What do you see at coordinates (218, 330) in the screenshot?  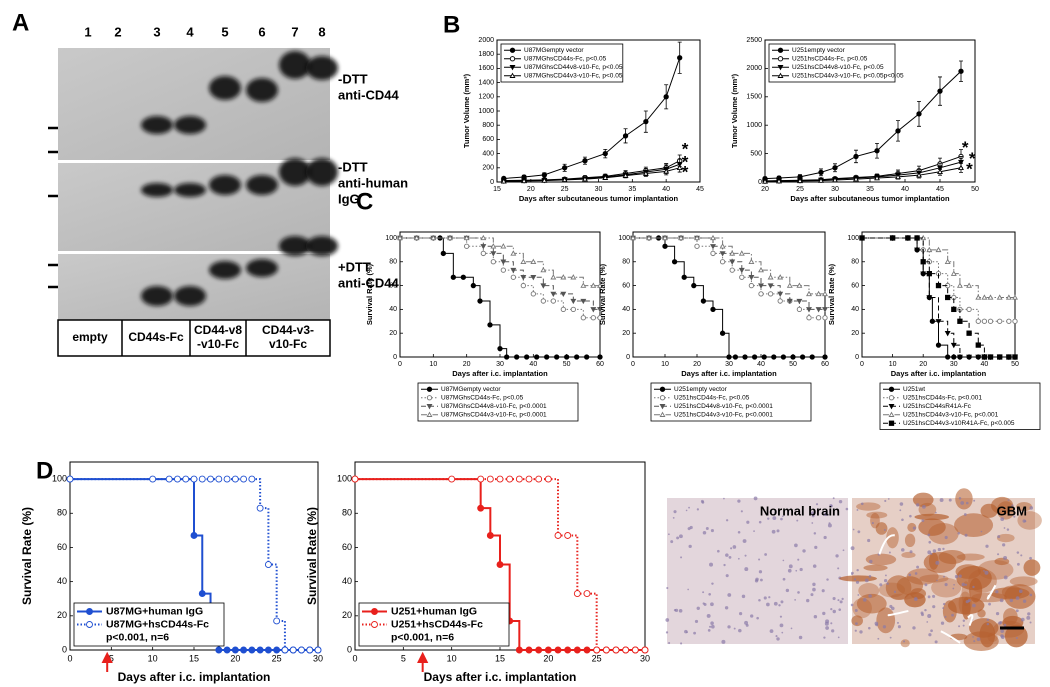 I see `group-label: CD44-v8` at bounding box center [218, 330].